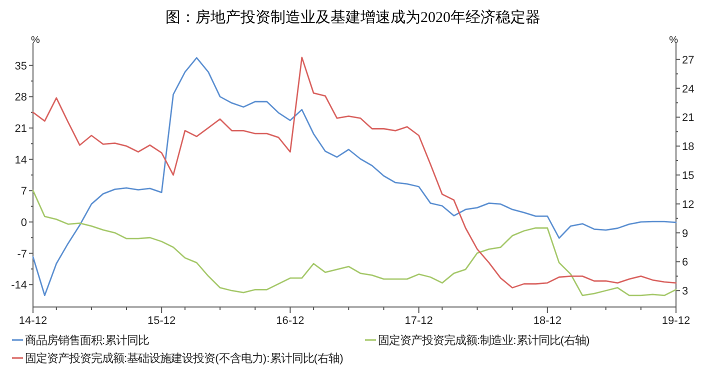  Describe the element at coordinates (20, 66) in the screenshot. I see `ytick: 35` at that location.